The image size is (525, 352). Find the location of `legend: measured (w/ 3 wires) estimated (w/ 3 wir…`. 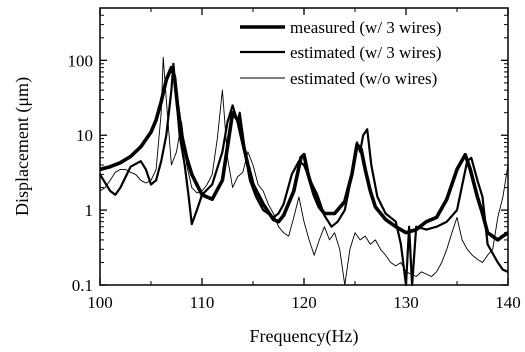

legend: measured (w/ 3 wires) estimated (w/ 3 wir… is located at coordinates (341, 53).